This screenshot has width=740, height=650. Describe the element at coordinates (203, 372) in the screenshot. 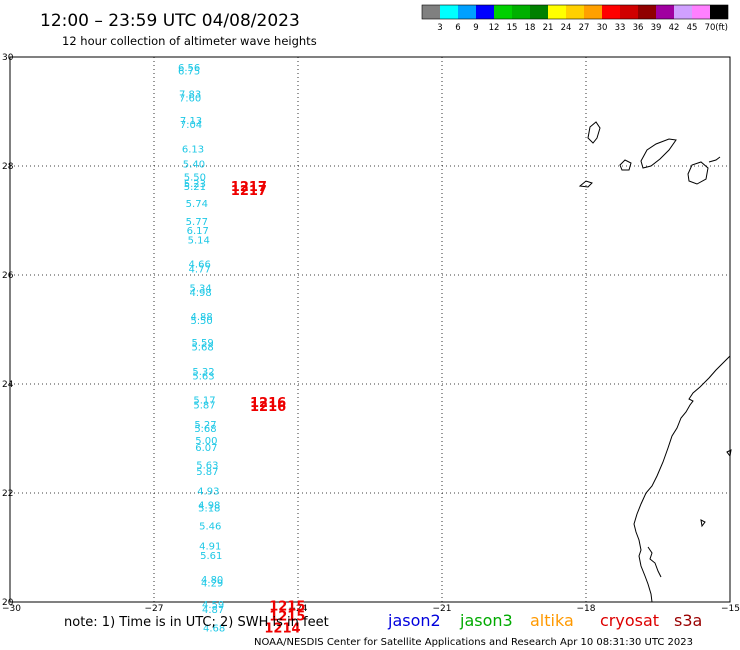

I see `wave-height-label: 5.32` at that location.